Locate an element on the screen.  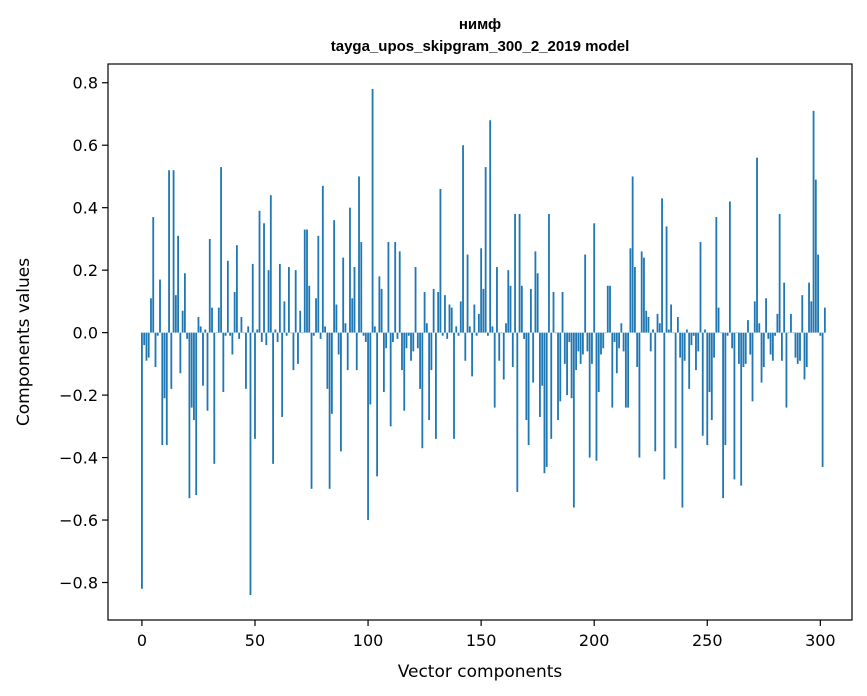
x-tick-label: 50 is located at coordinates (255, 640).